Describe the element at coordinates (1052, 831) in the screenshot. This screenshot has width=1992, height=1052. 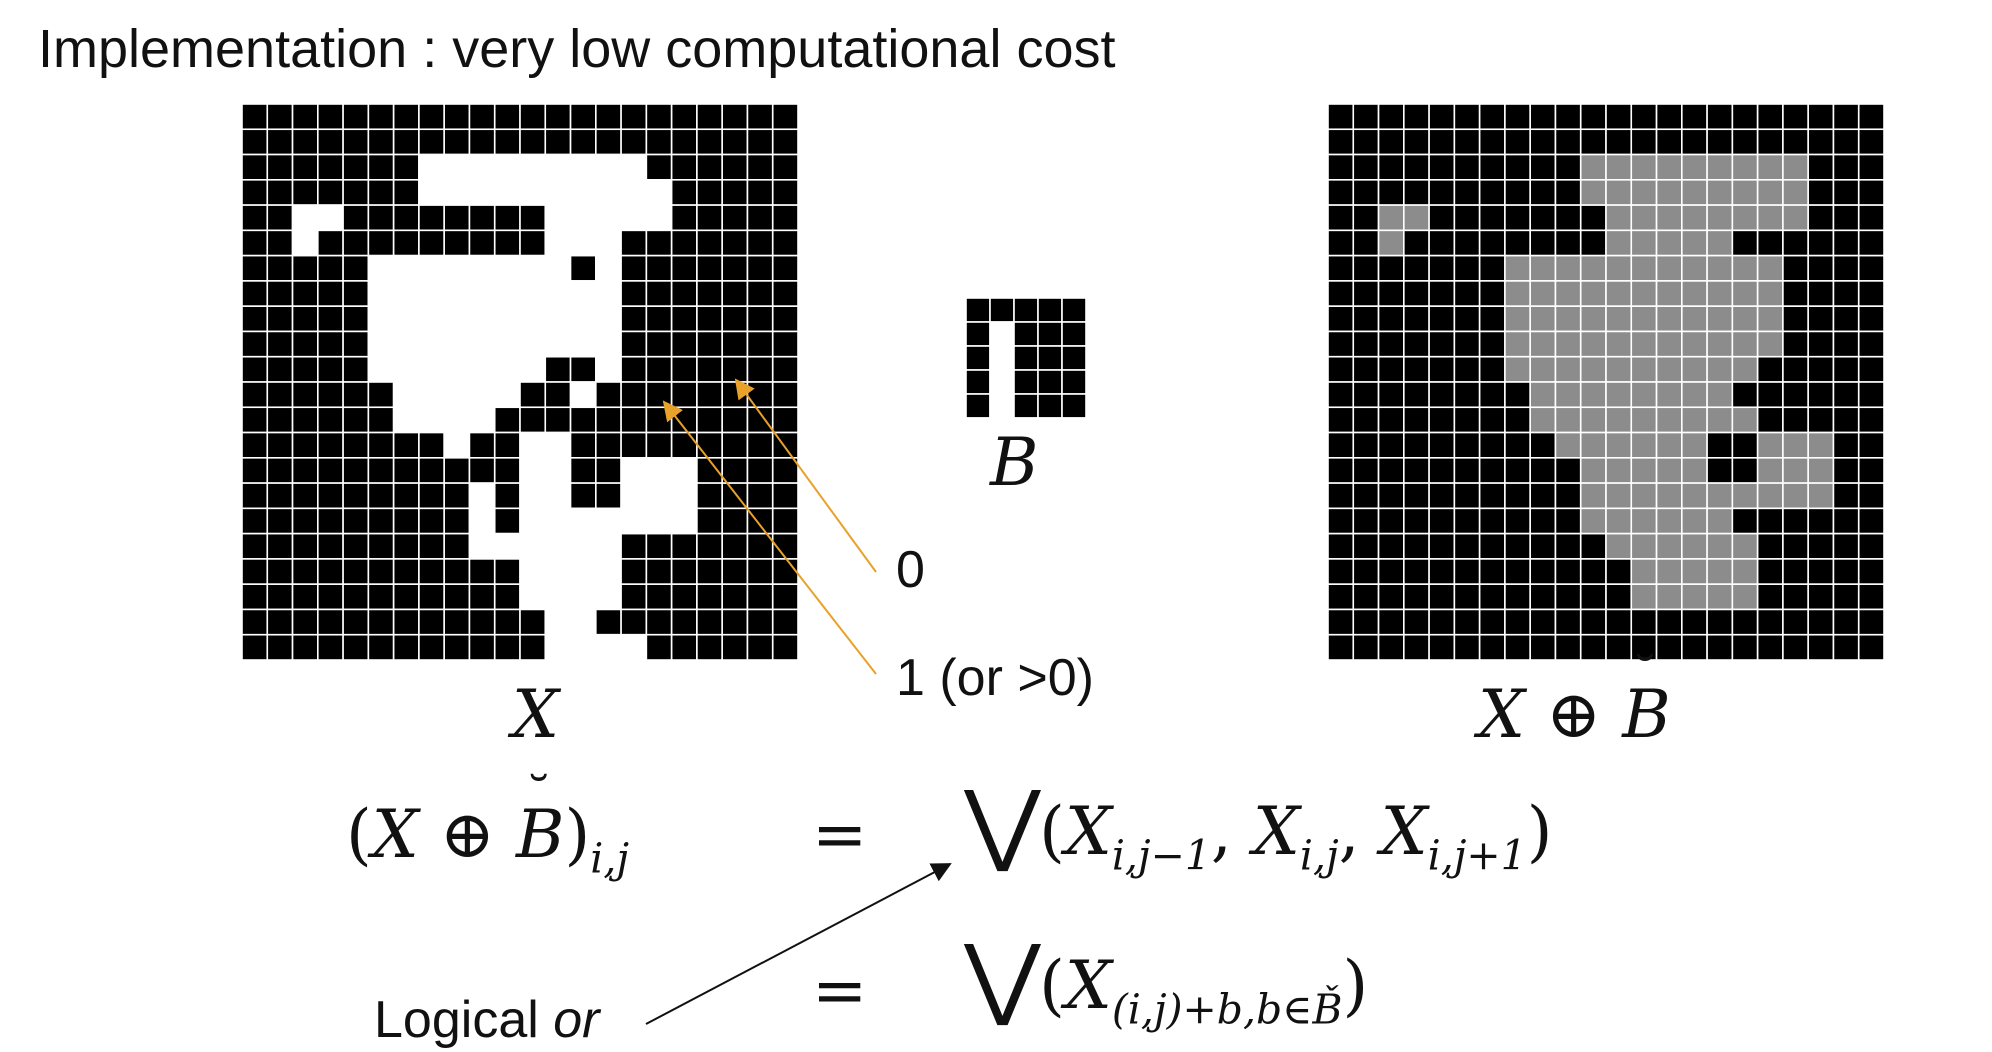
I see `eq1-open: (` at that location.